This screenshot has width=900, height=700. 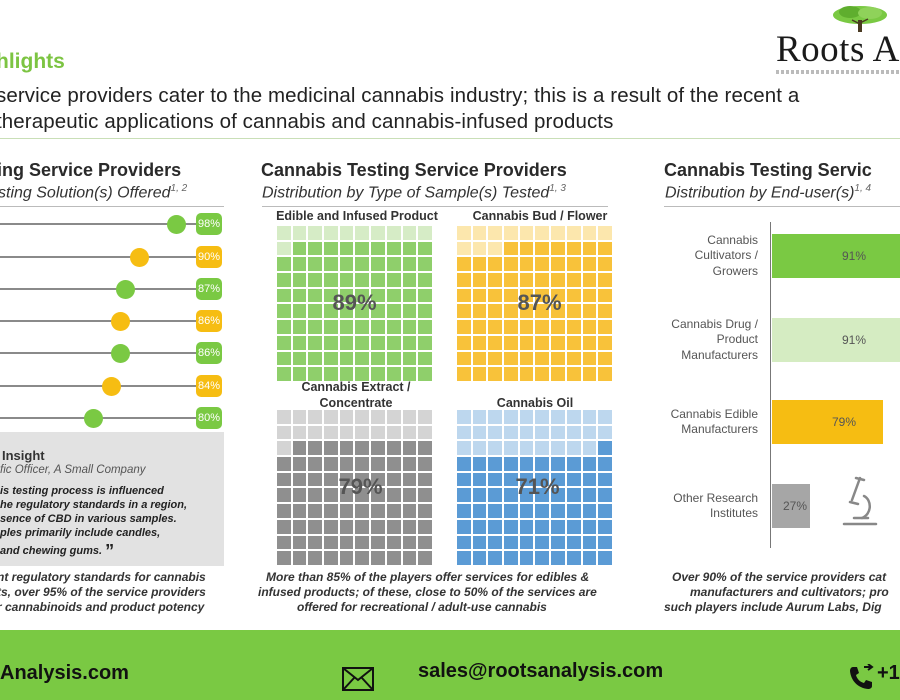 What do you see at coordinates (838, 72) in the screenshot?
I see `logo-tagline` at bounding box center [838, 72].